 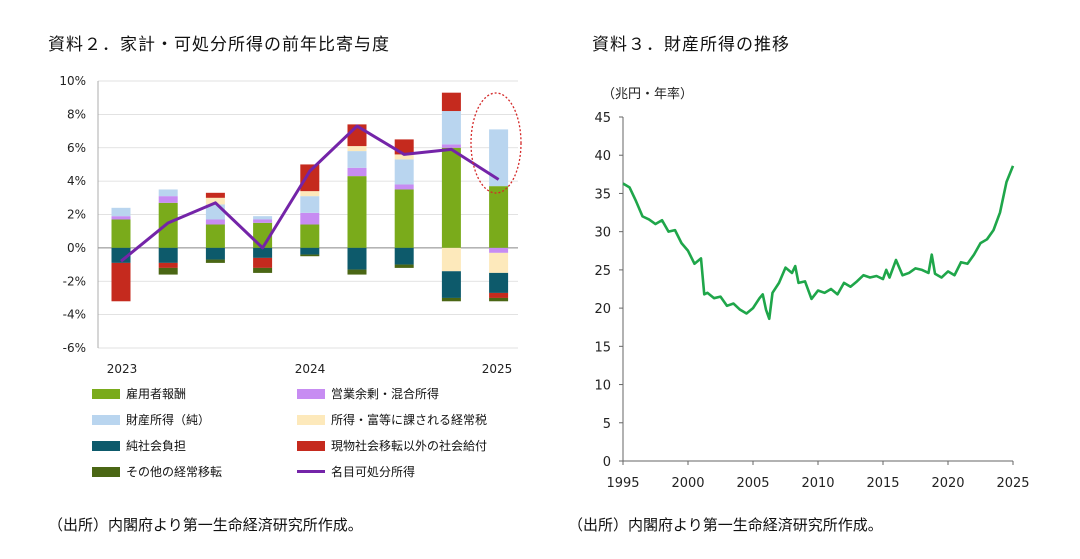 What do you see at coordinates (622, 483) in the screenshot?
I see `x-tick-label: 1995` at bounding box center [622, 483].